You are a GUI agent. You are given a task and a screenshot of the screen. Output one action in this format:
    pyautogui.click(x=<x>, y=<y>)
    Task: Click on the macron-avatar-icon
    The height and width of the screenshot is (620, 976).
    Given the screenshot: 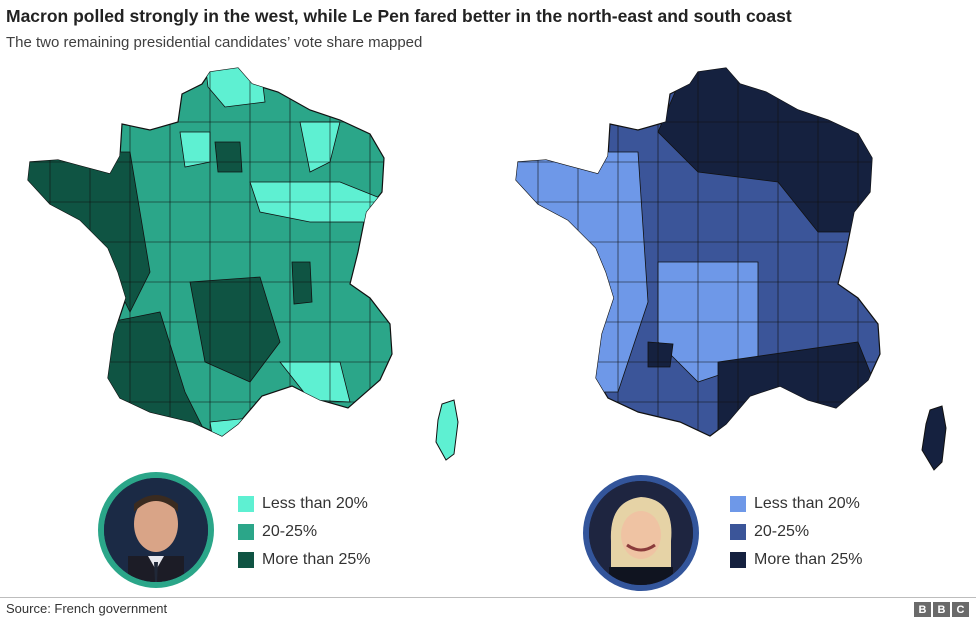 What is the action you would take?
    pyautogui.click(x=156, y=530)
    